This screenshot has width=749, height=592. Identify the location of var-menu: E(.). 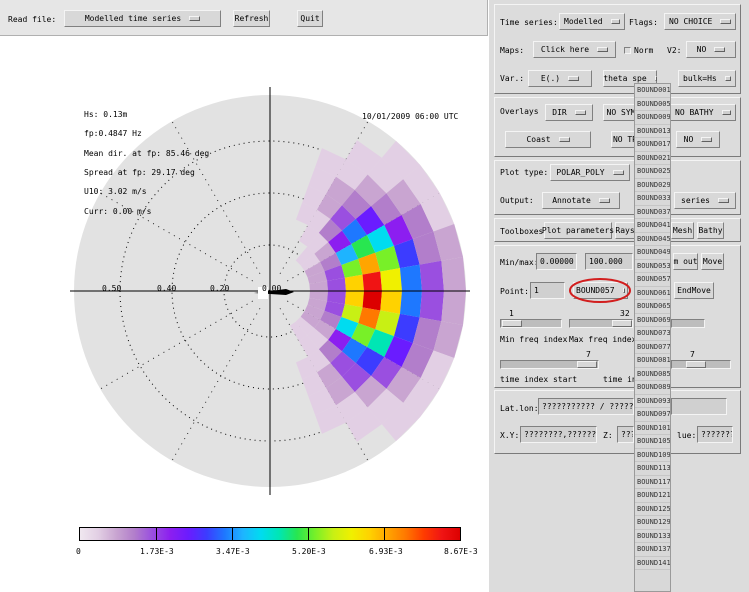
(560, 78).